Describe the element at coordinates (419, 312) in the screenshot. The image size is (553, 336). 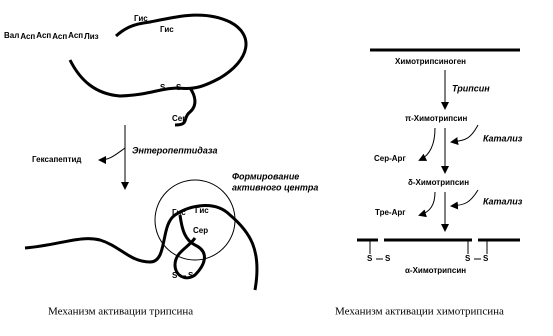
I see `caption: Механизм активации химотрипсина` at that location.